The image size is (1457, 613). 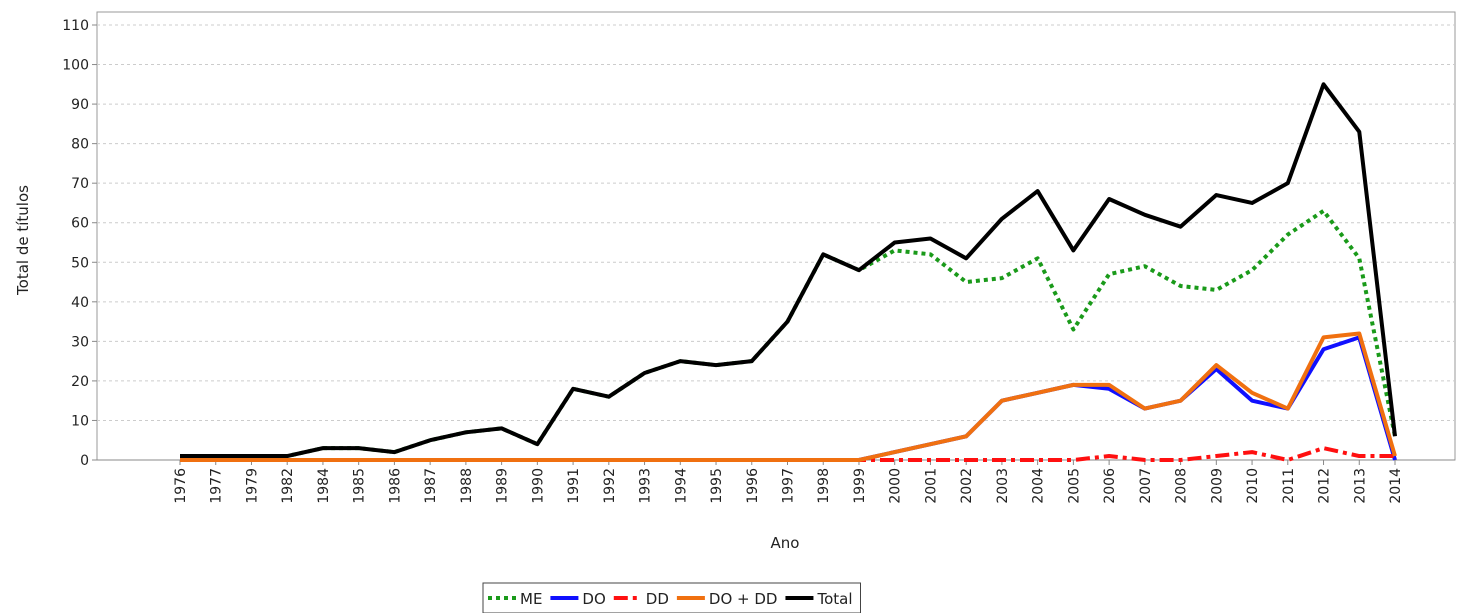 What do you see at coordinates (1039, 486) in the screenshot?
I see `x-tick-label: 2004` at bounding box center [1039, 486].